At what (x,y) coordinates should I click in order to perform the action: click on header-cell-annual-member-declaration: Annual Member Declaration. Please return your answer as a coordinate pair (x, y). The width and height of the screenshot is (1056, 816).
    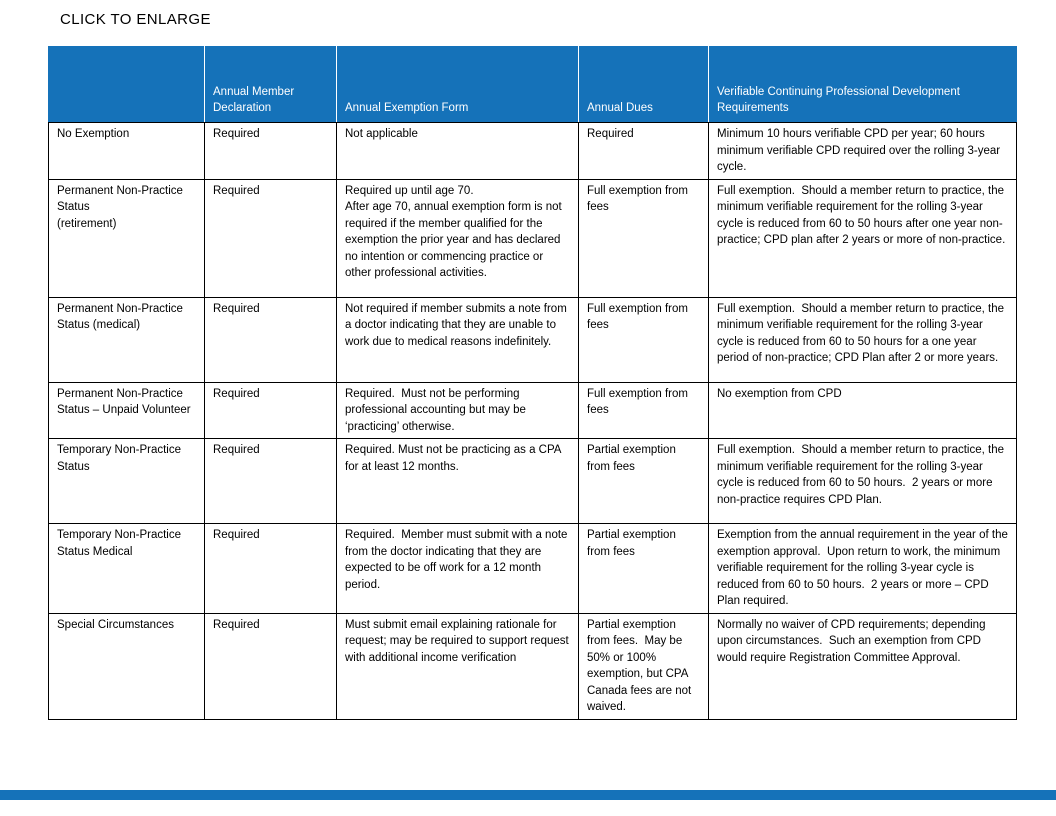
    Looking at the image, I should click on (270, 84).